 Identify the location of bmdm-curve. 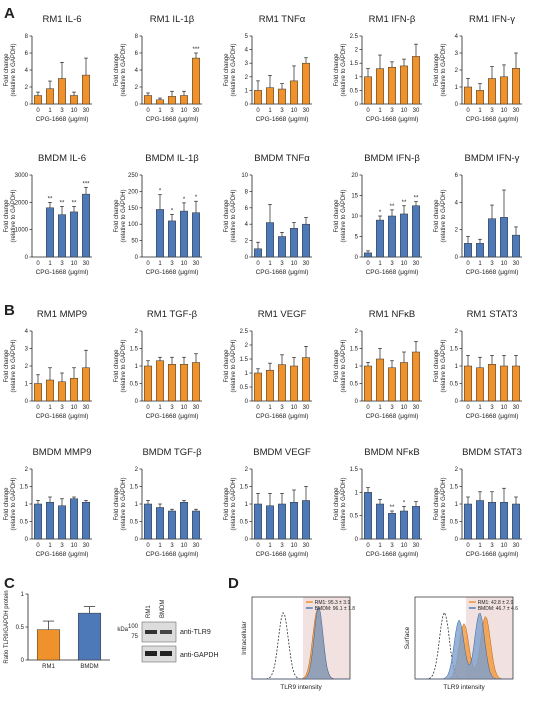
(301, 643).